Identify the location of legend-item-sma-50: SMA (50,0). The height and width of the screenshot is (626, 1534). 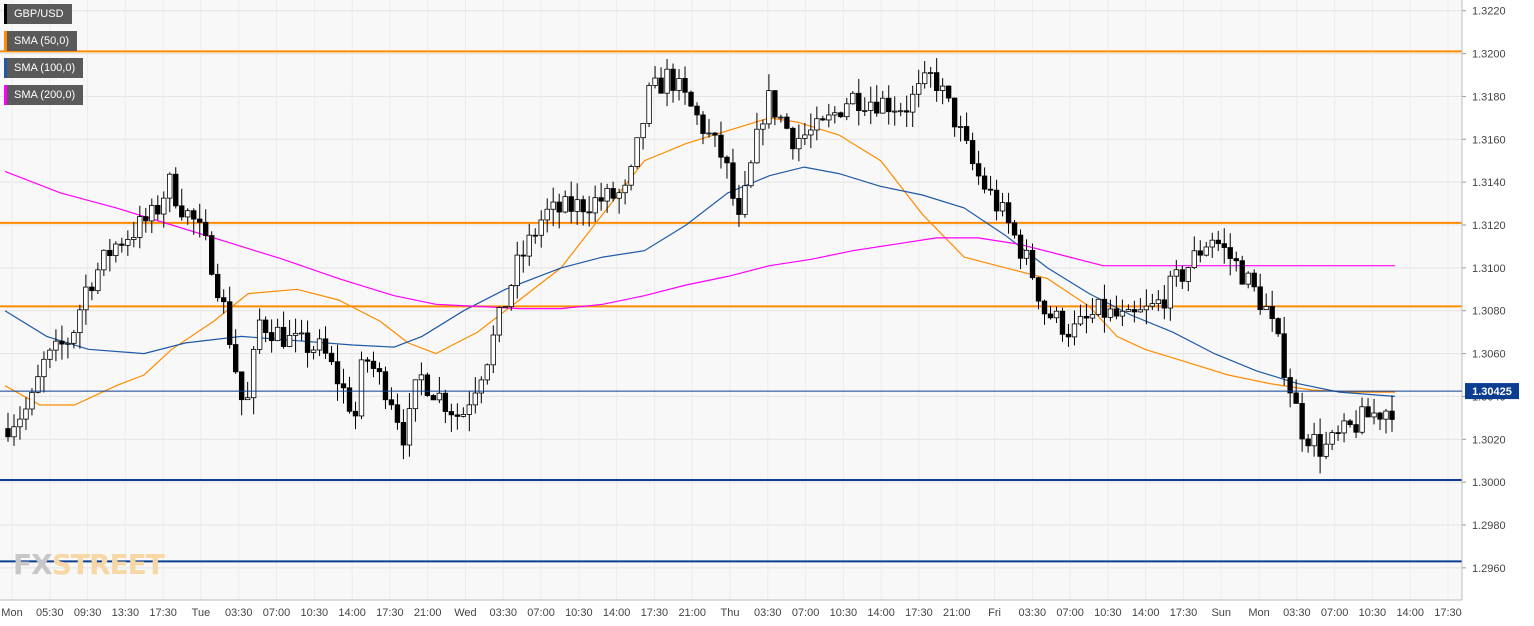
(41, 41).